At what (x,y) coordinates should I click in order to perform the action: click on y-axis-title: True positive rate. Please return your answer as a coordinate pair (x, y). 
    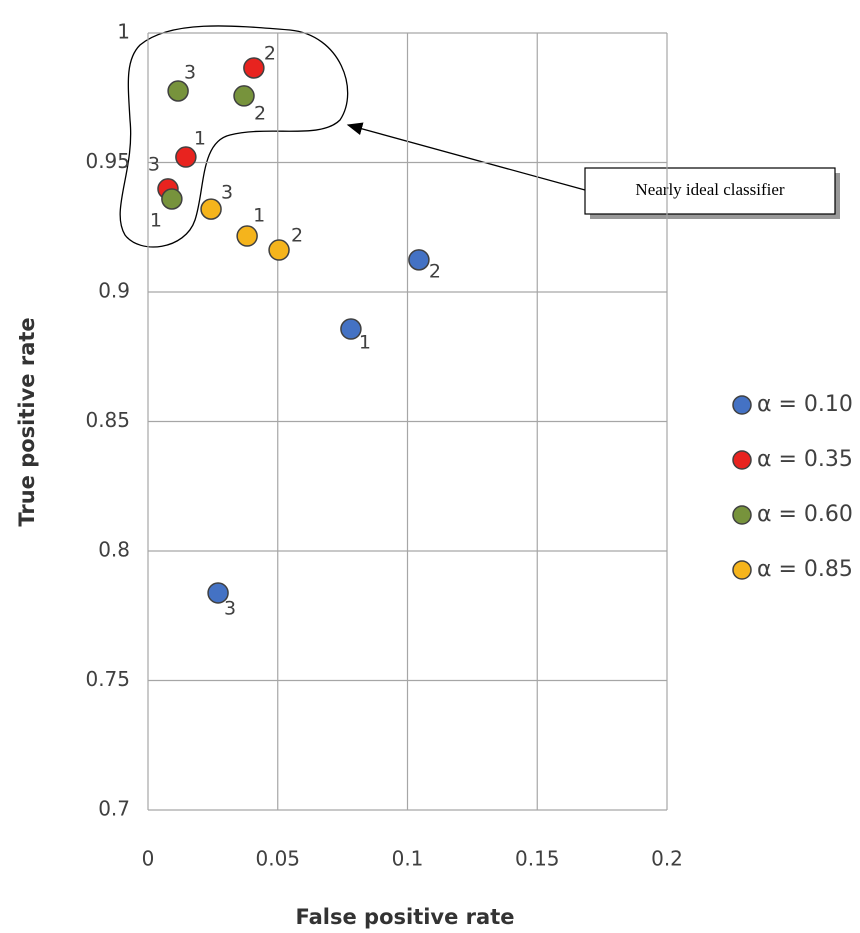
    Looking at the image, I should click on (27, 421).